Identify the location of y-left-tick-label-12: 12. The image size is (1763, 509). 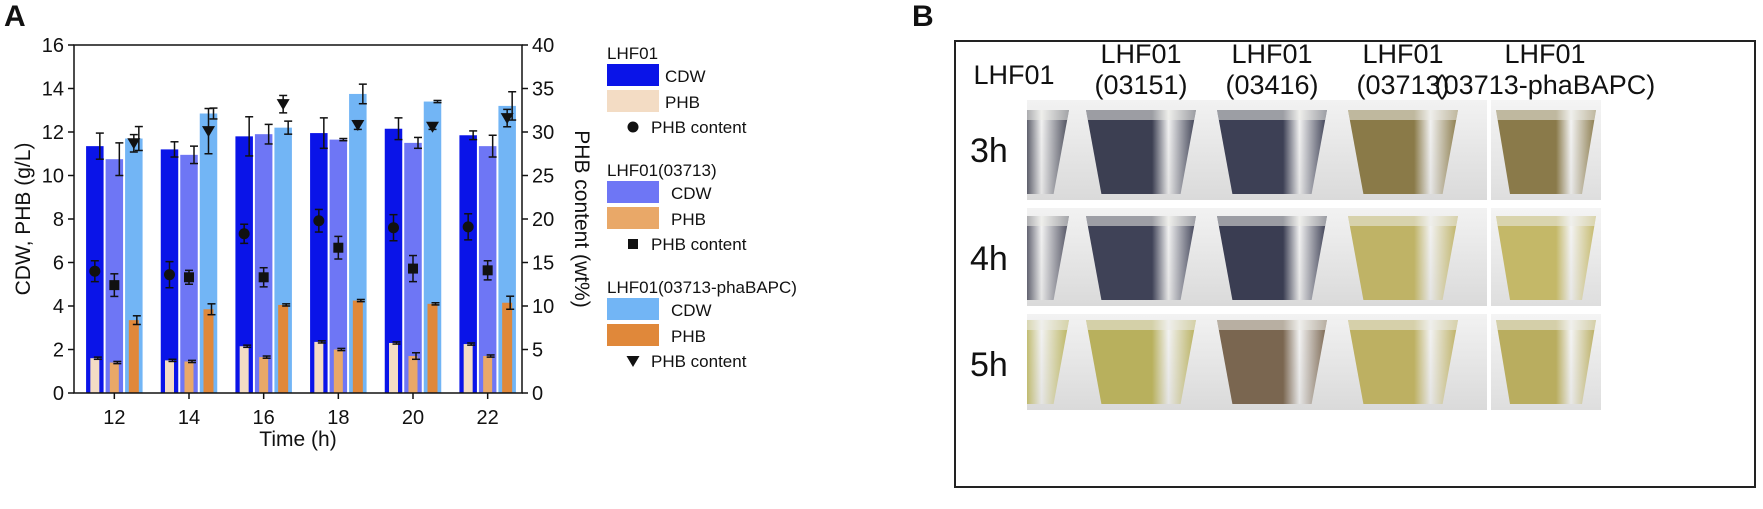
(53, 133).